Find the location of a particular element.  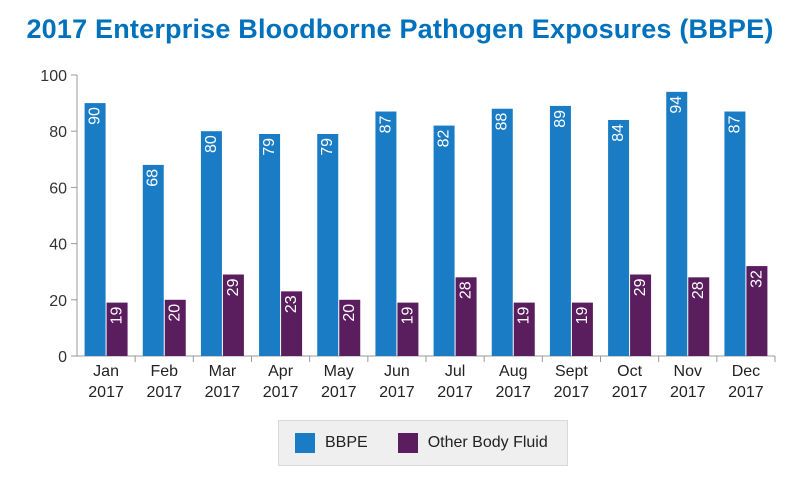

x-tick-label-month: Dec is located at coordinates (746, 371).